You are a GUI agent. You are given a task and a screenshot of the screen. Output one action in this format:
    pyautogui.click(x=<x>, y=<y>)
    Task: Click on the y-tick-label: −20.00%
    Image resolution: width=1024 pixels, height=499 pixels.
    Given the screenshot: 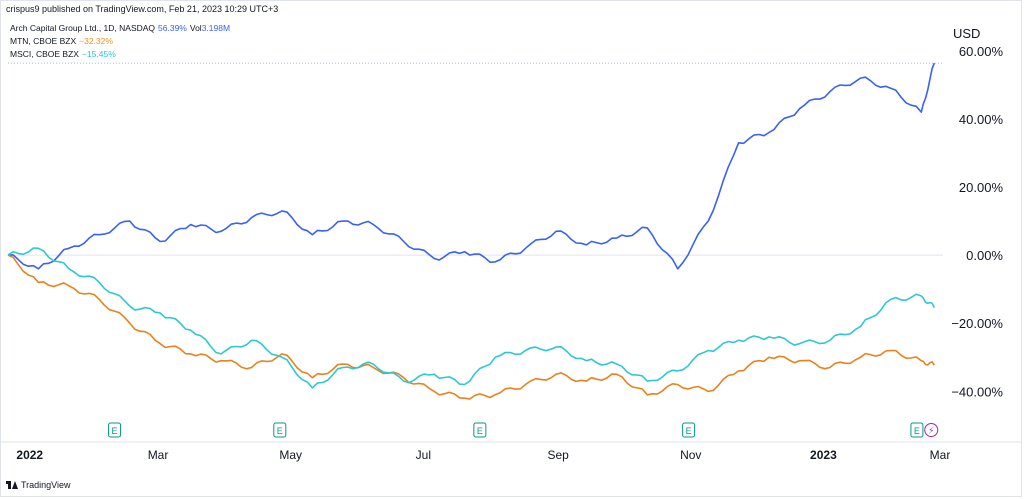 What is the action you would take?
    pyautogui.click(x=977, y=323)
    